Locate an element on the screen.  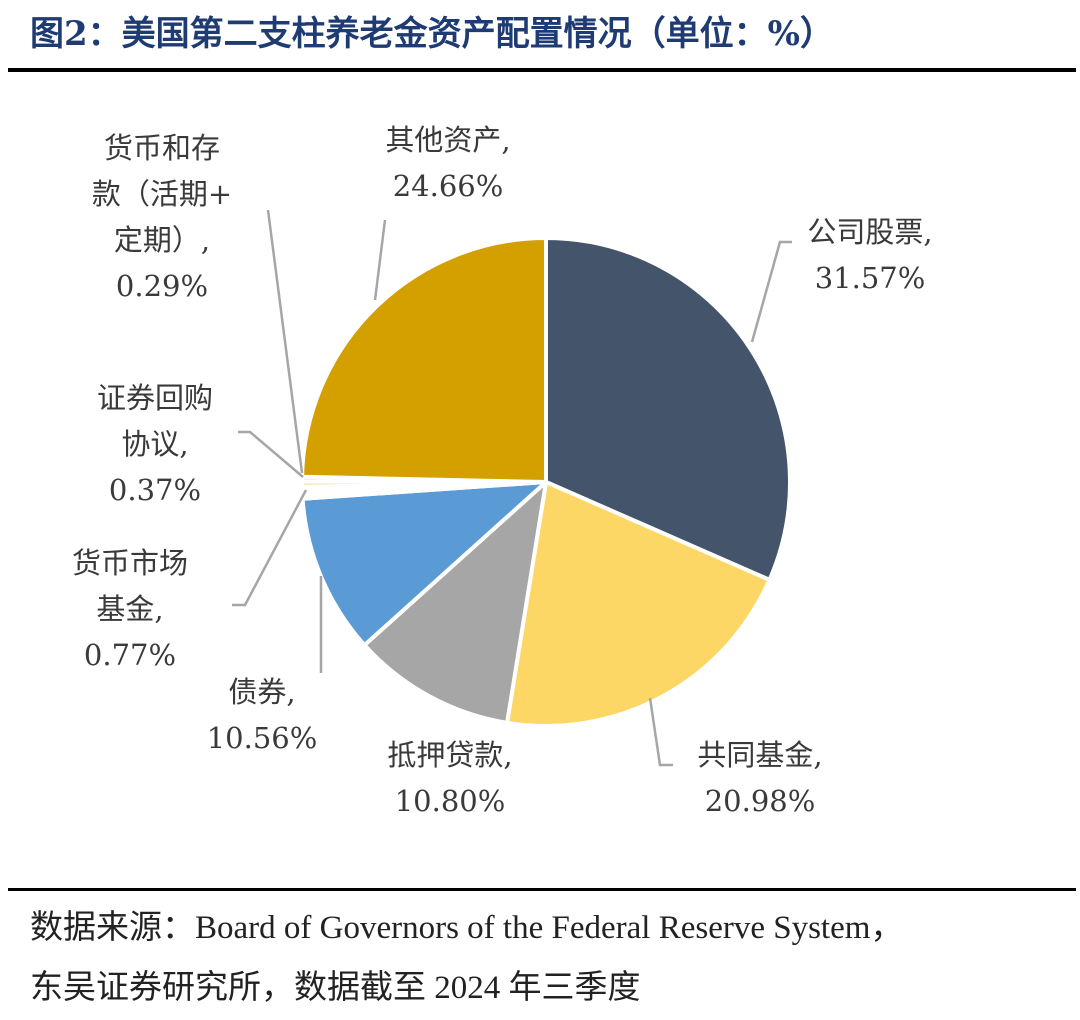
slice-label: 其他资产, 24.66% is located at coordinates (447, 163).